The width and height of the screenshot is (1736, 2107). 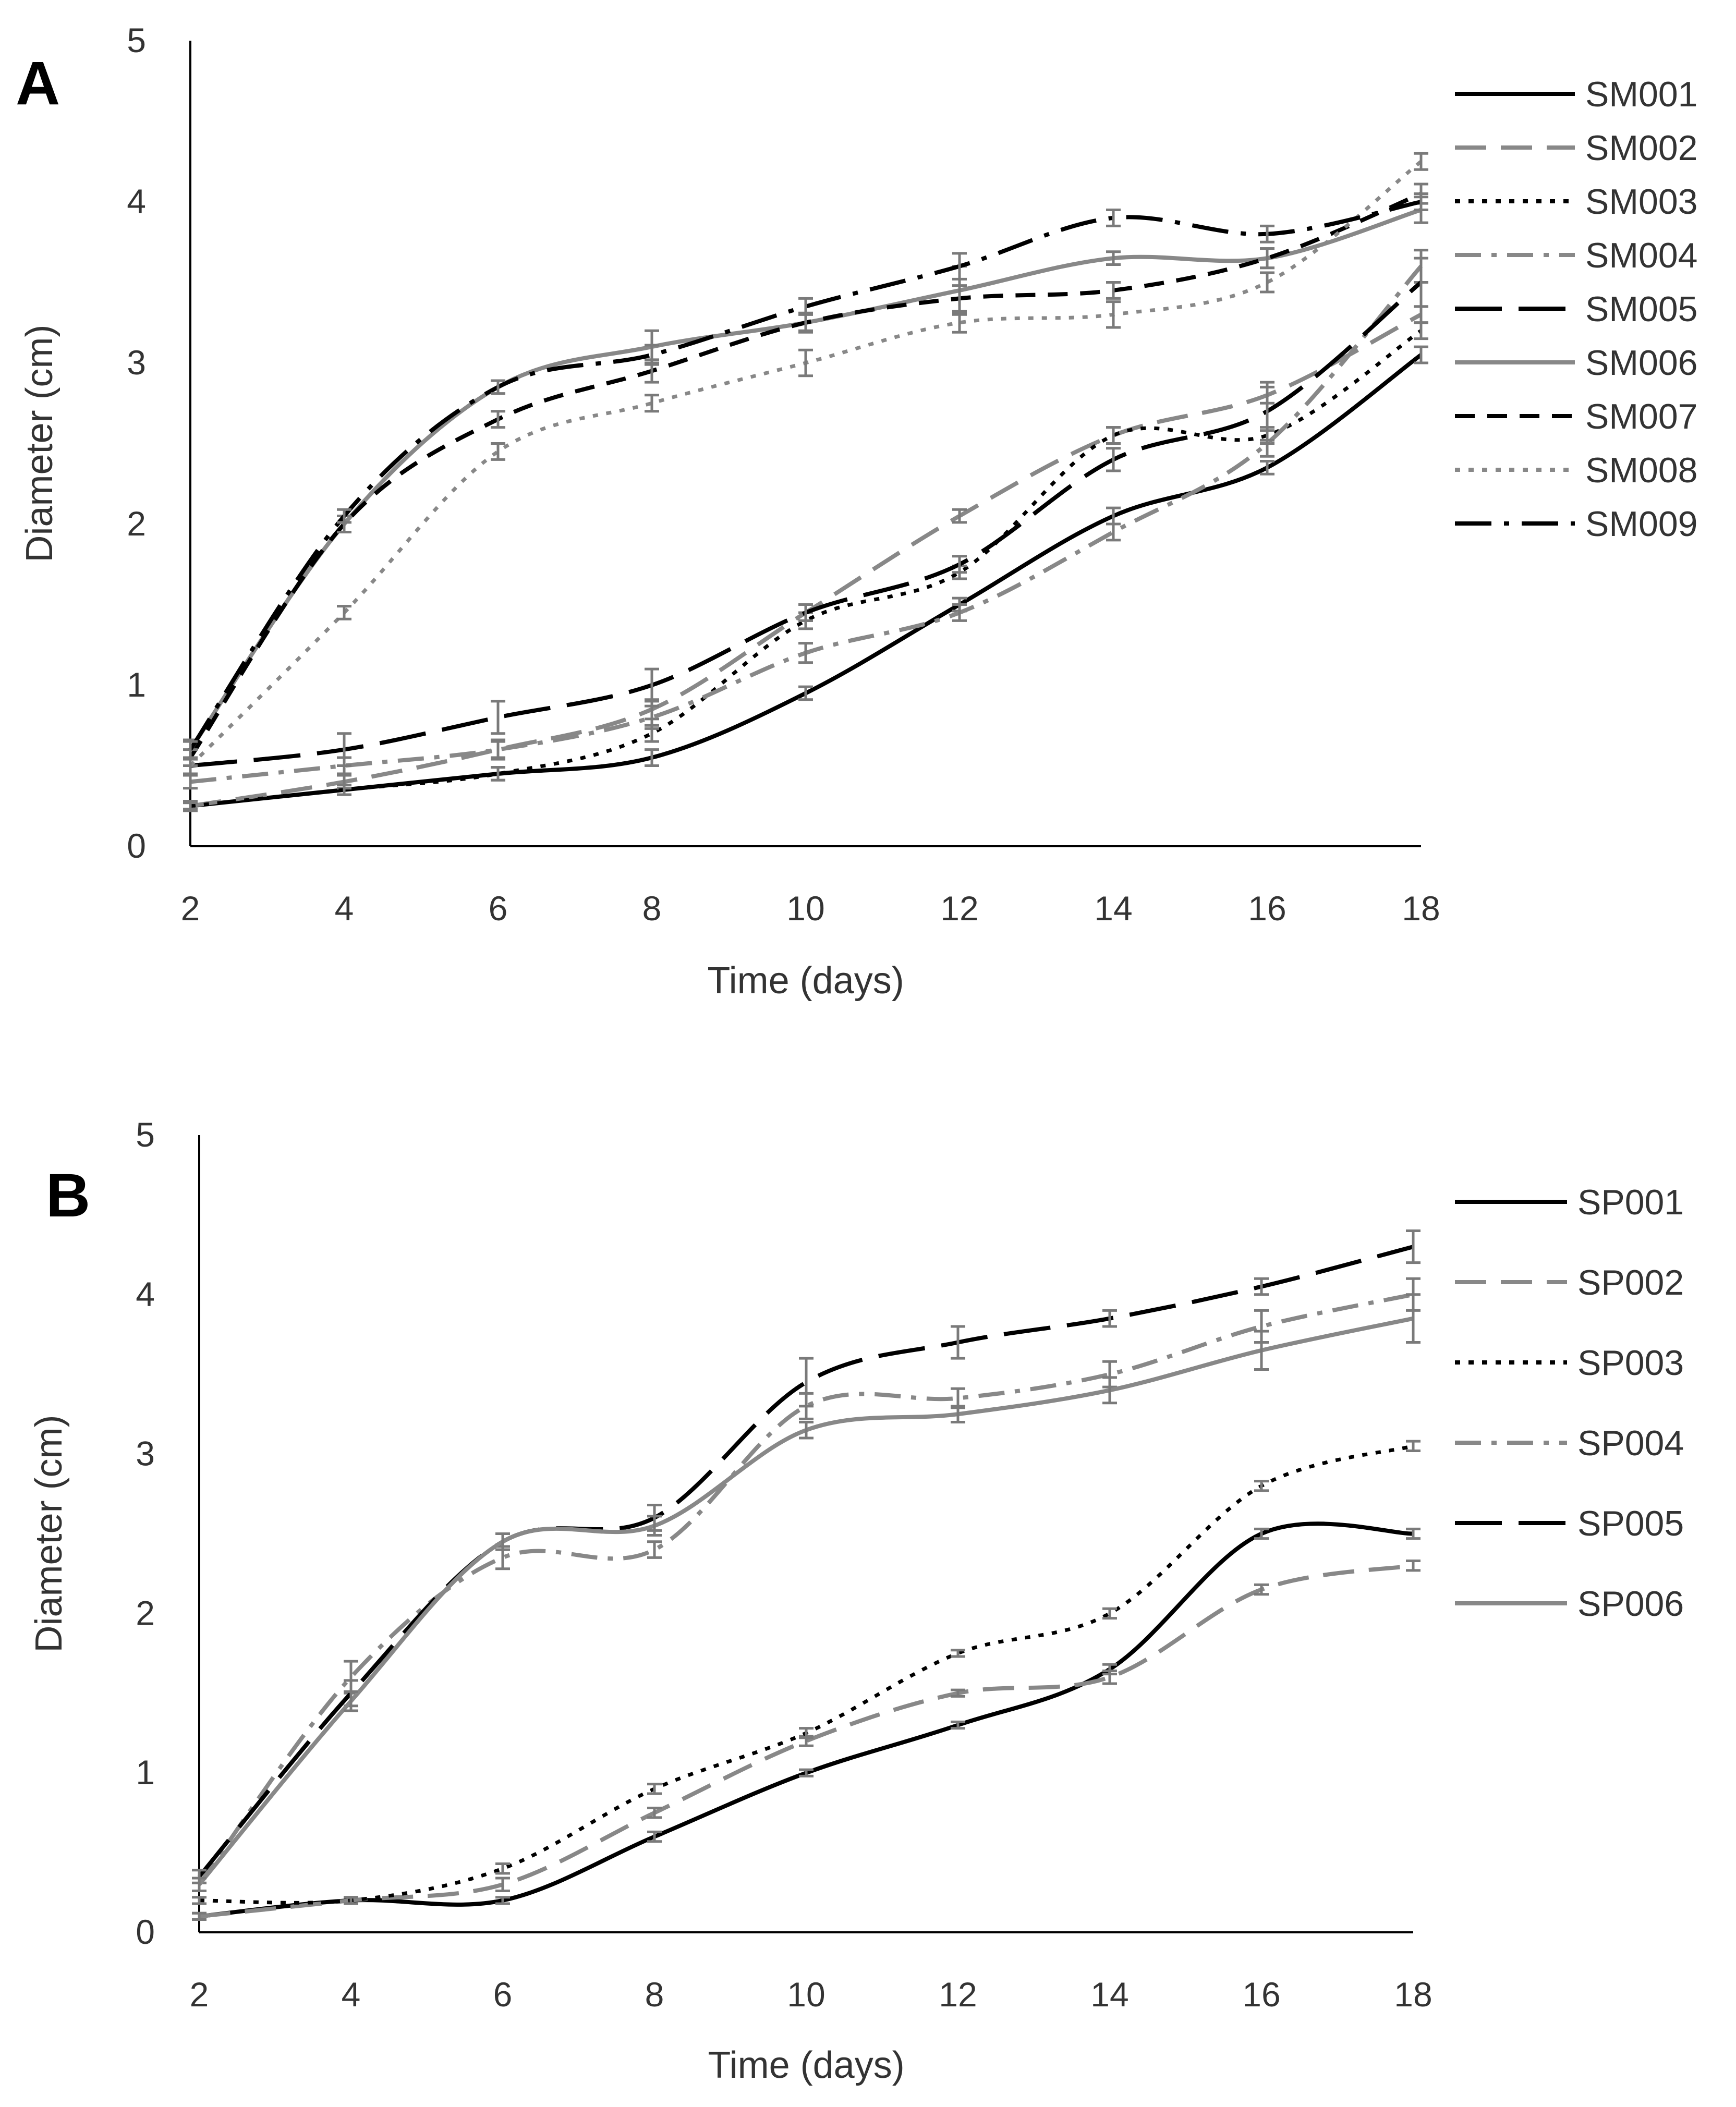 I want to click on legend-item: SM001, so click(x=1576, y=95).